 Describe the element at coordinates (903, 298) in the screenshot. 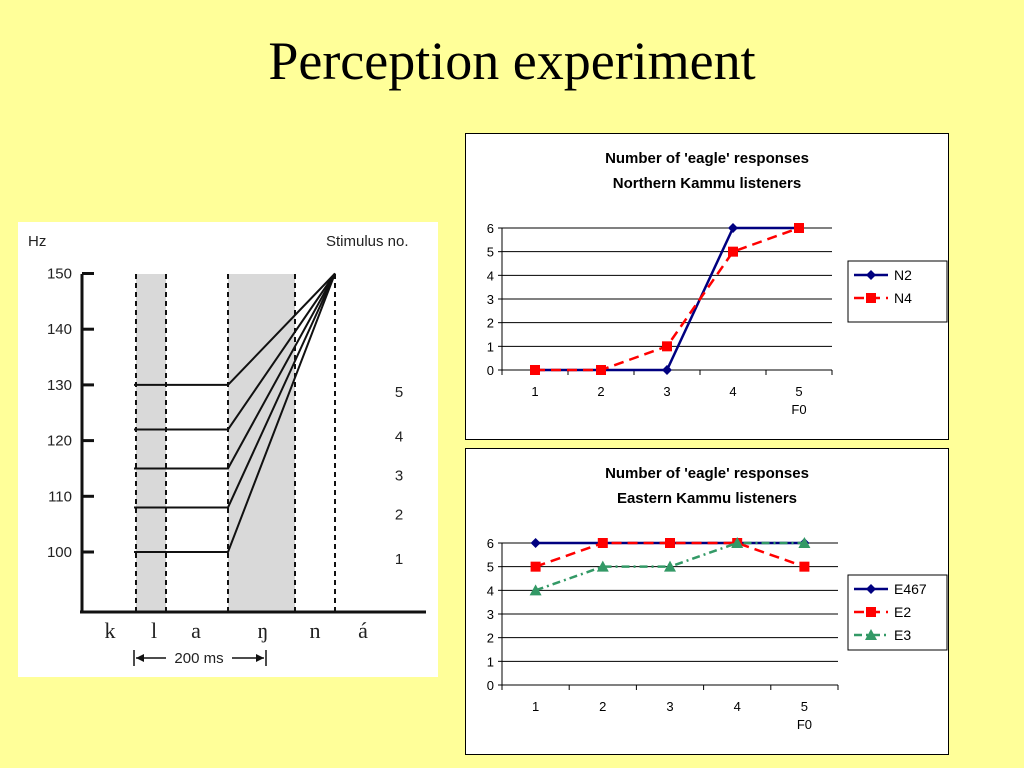

I see `legend-label: N4` at that location.